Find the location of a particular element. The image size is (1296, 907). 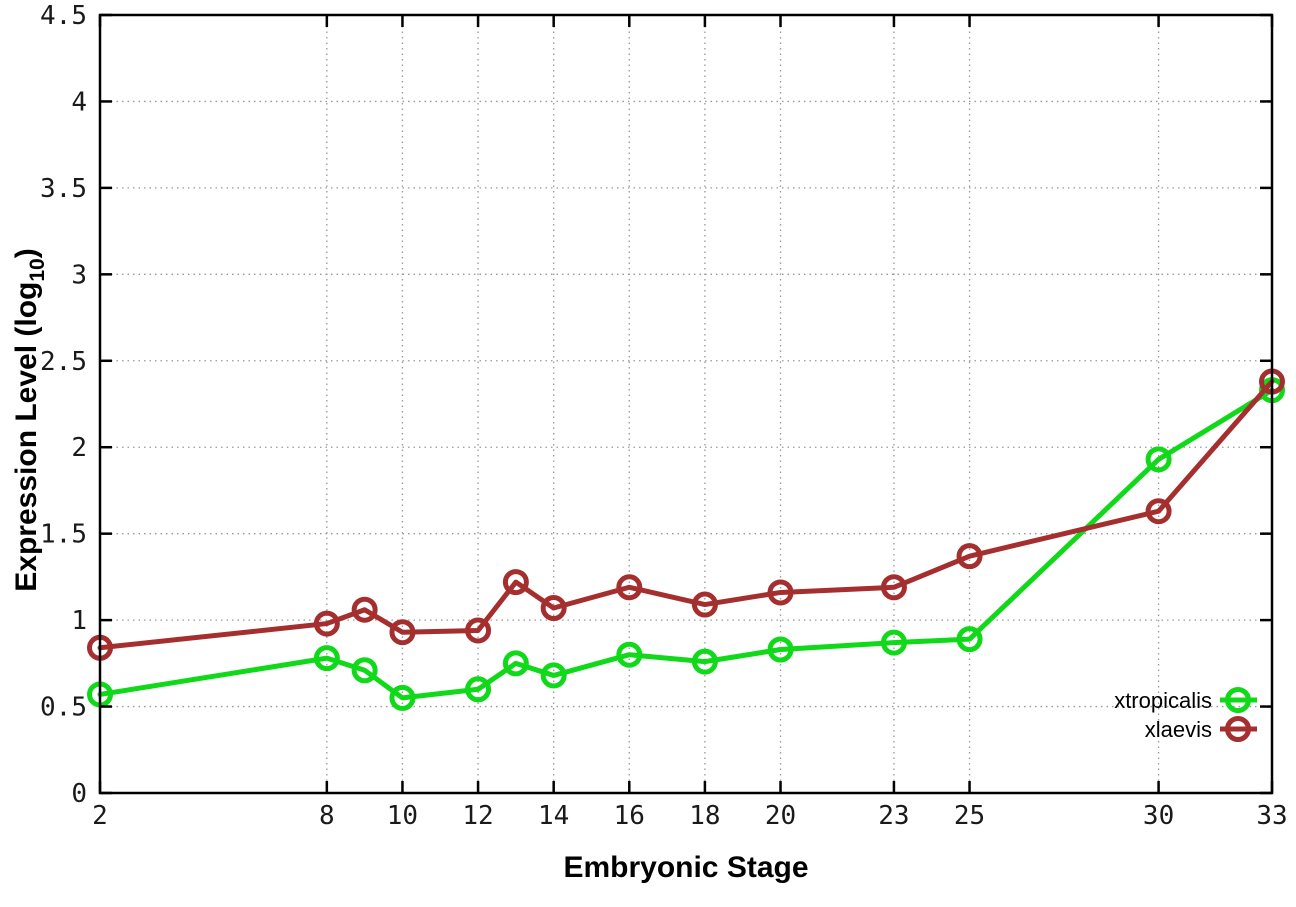

y-tick-label: 1.5 is located at coordinates (63, 535).